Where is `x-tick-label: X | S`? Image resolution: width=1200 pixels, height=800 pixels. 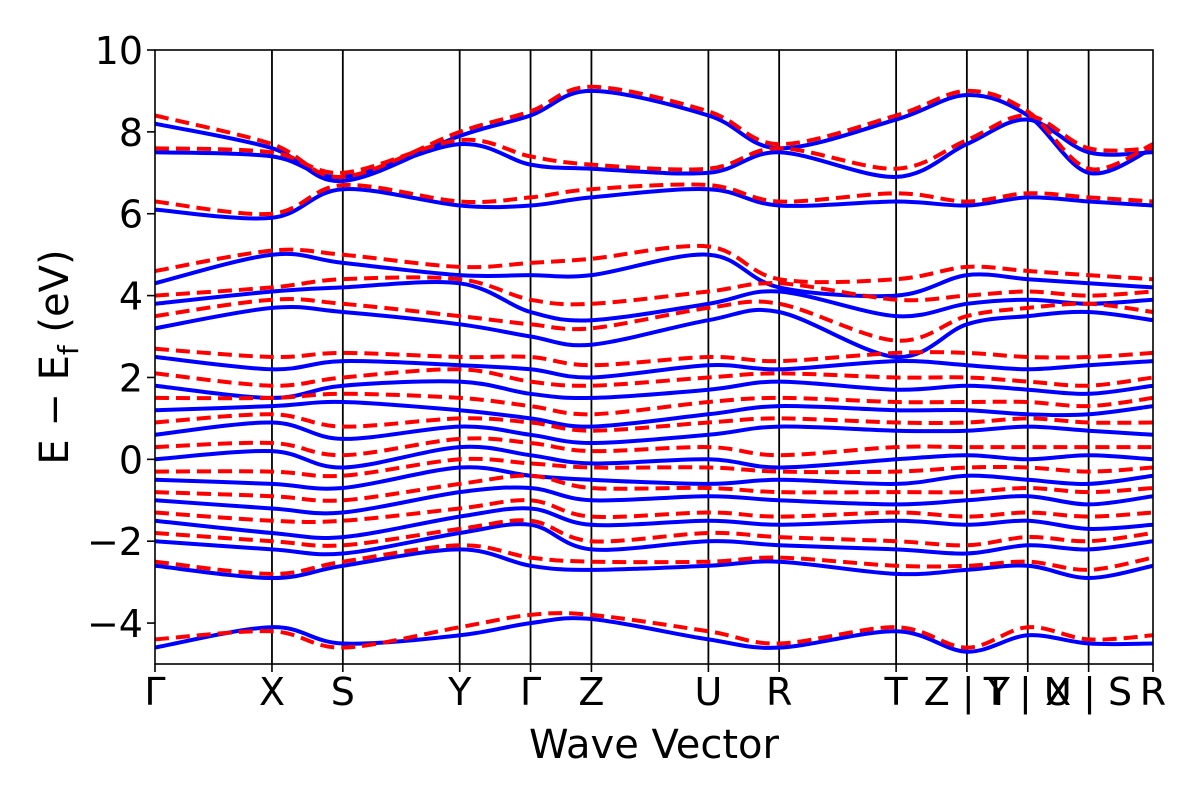 x-tick-label: X | S is located at coordinates (1088, 692).